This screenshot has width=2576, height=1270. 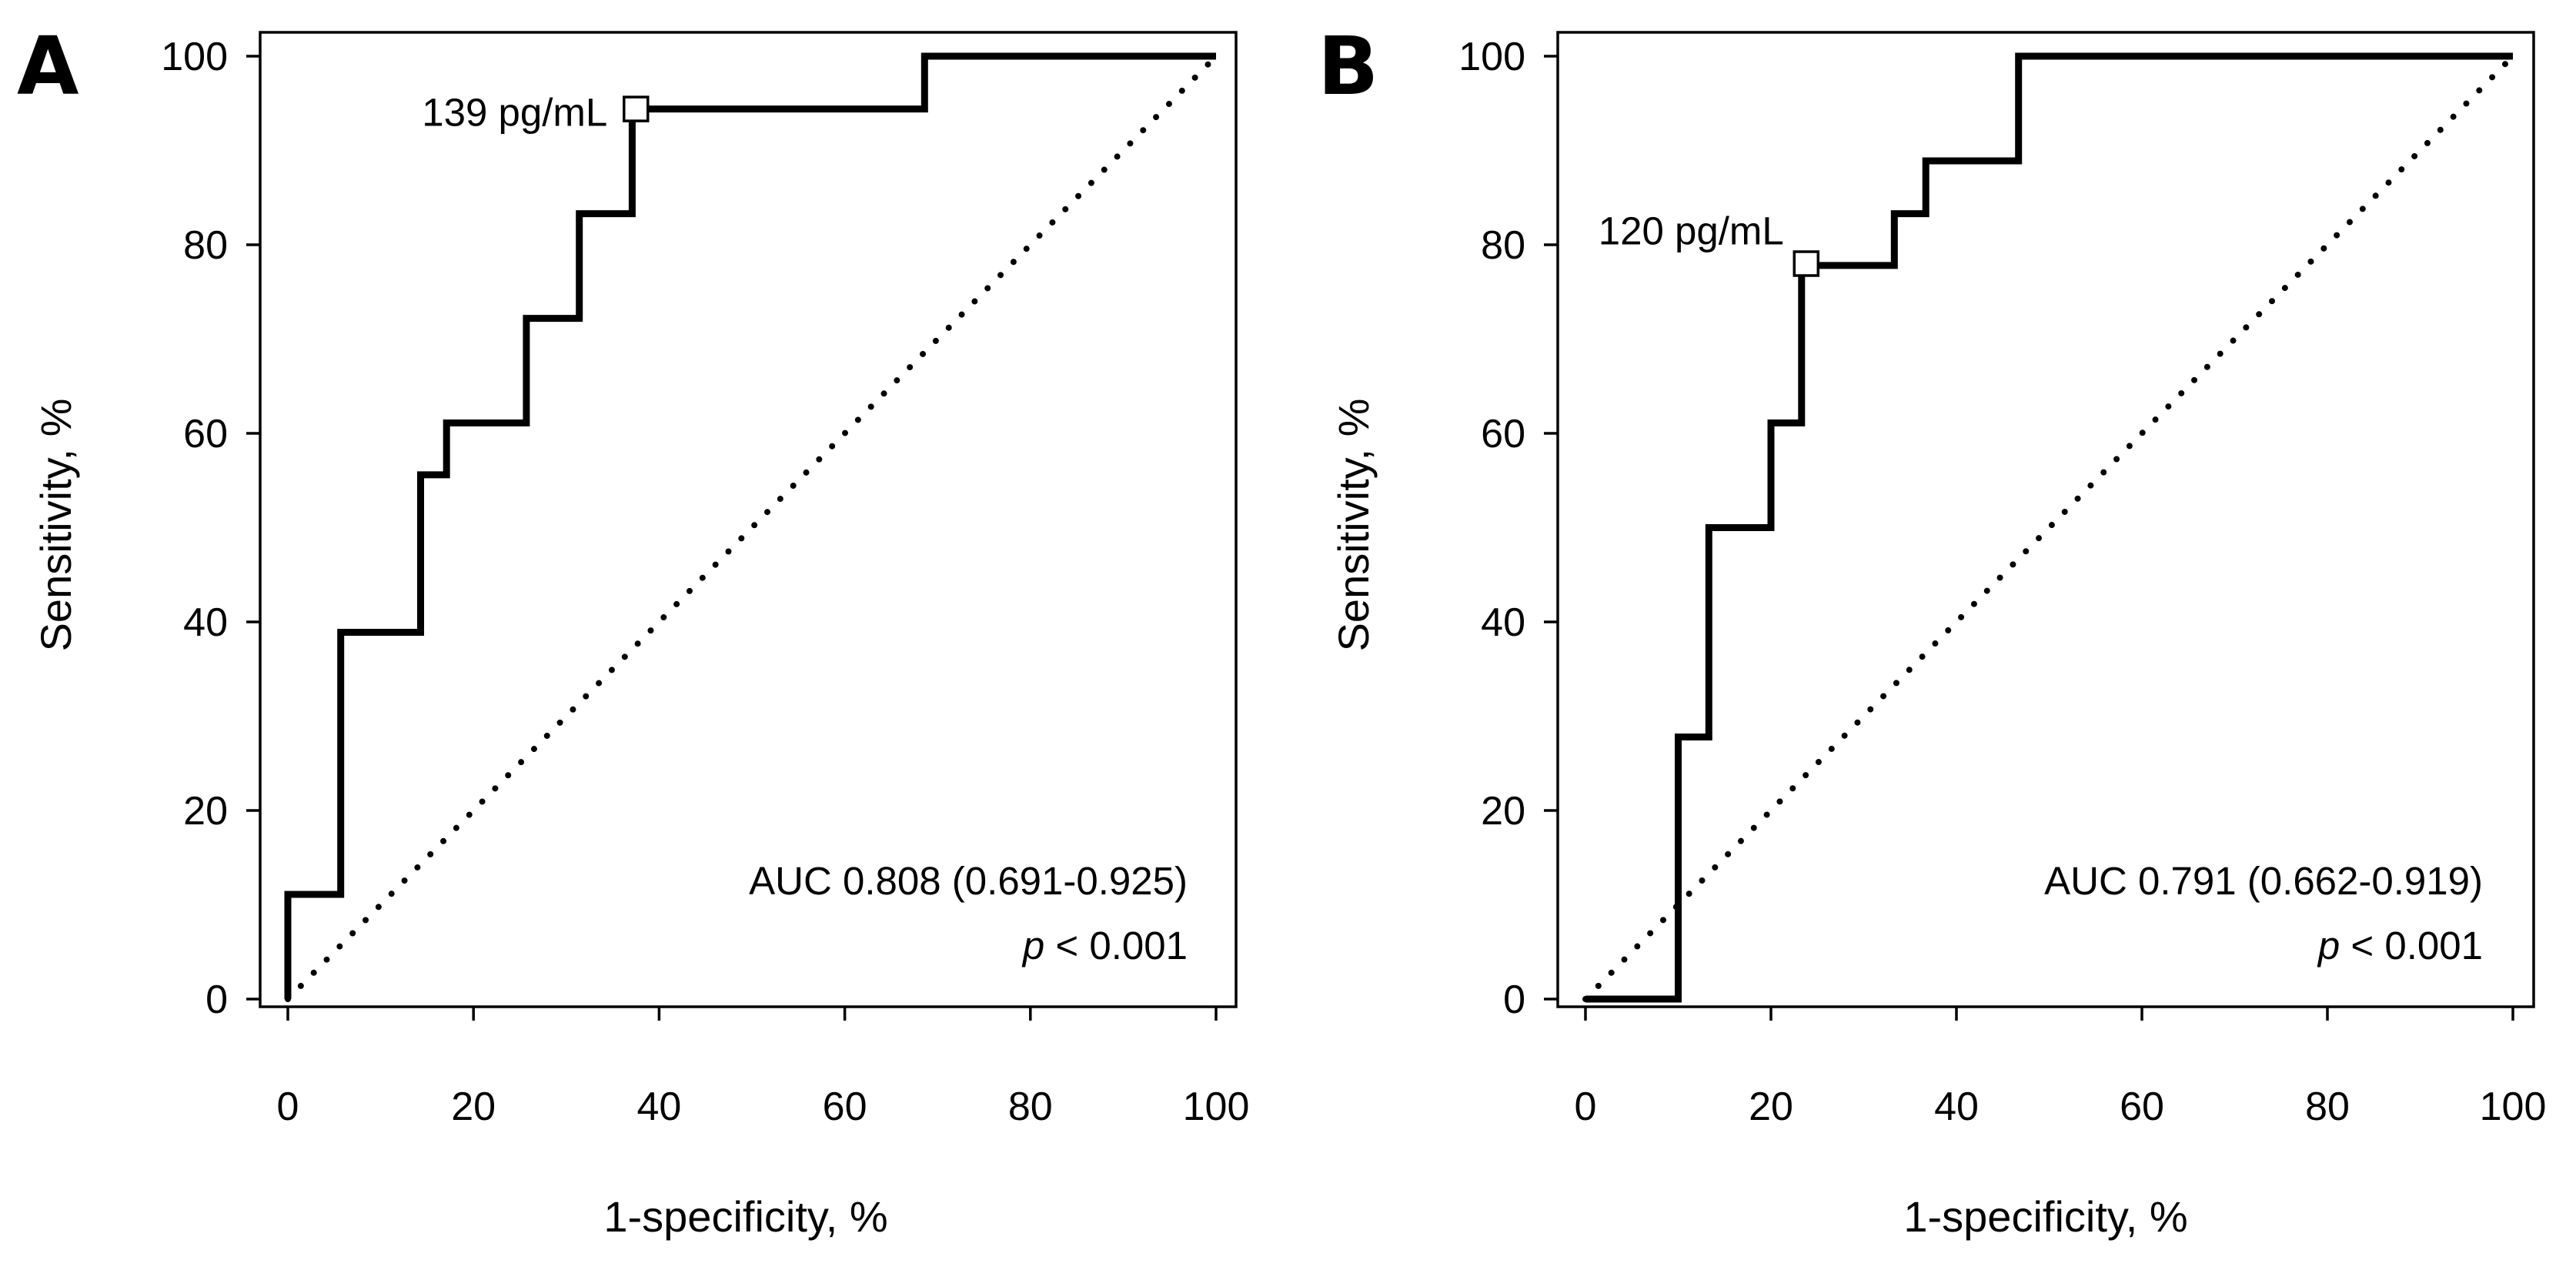 I want to click on panel-a-y-axis-label: Sensitivity, %, so click(x=56, y=525).